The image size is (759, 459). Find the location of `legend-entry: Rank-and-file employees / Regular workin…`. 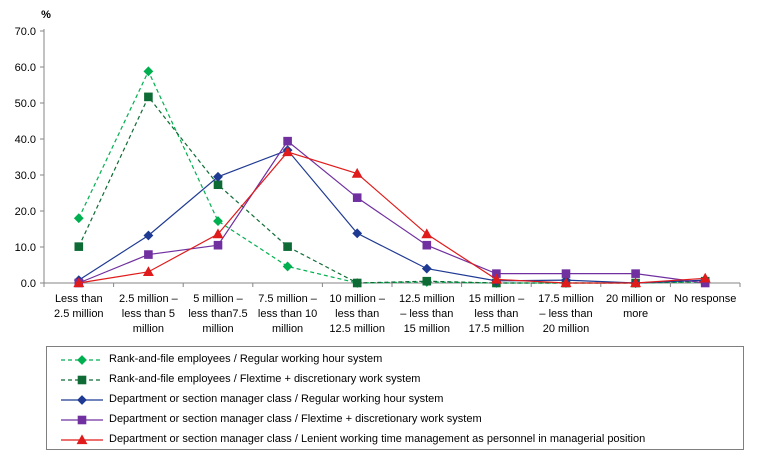

legend-entry: Rank-and-file employees / Regular workin… is located at coordinates (395, 360).